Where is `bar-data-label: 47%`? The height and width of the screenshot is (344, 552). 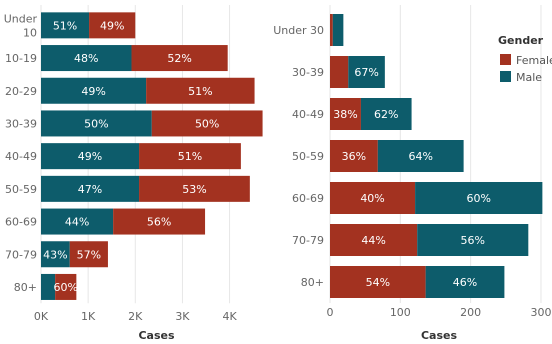
bar-data-label: 47% is located at coordinates (90, 189).